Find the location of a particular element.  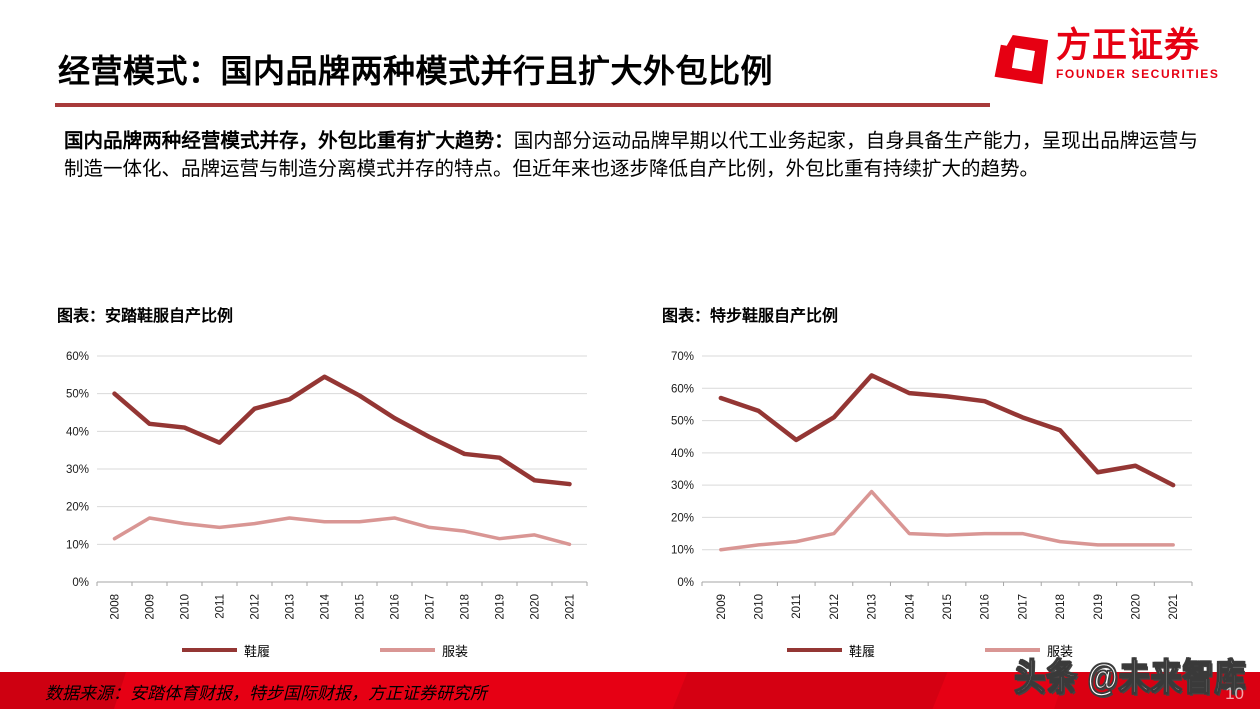

intro-lead: 国内品牌两种经营模式并存，外包比重有扩大趋势： is located at coordinates (289, 141).